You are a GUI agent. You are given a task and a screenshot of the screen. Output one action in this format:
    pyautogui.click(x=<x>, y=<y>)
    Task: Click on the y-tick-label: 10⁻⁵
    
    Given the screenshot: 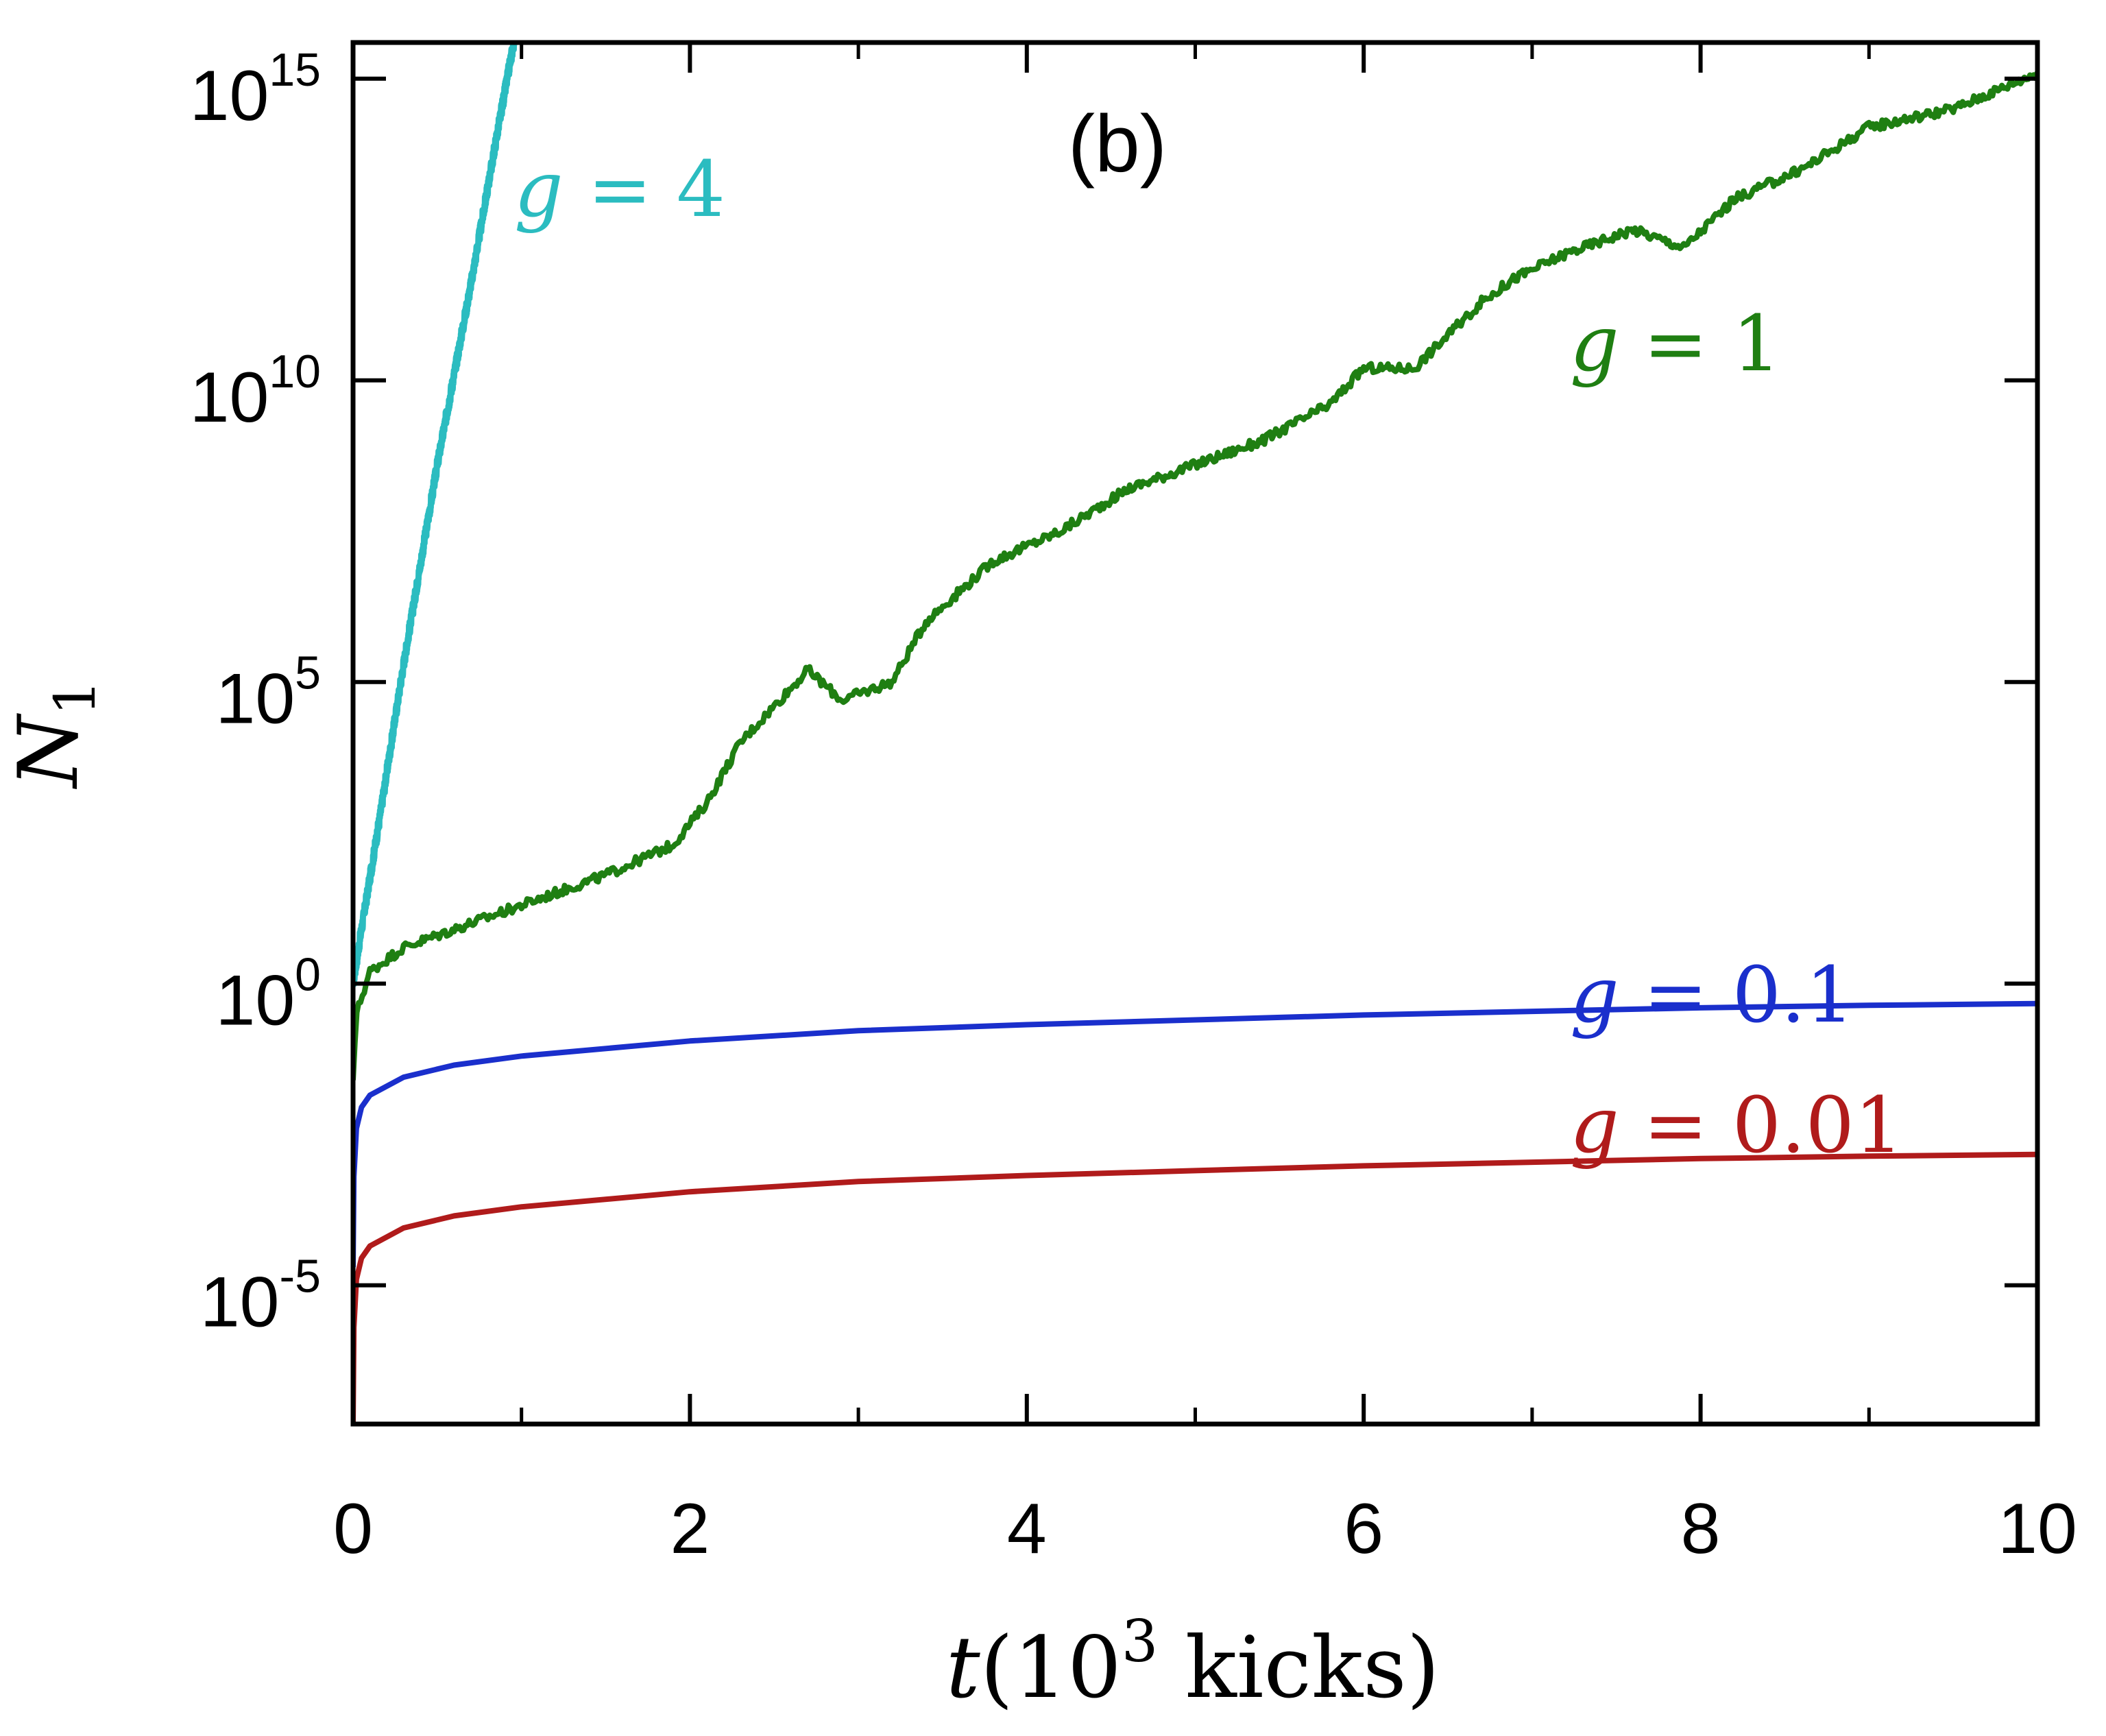 What is the action you would take?
    pyautogui.click(x=260, y=1297)
    